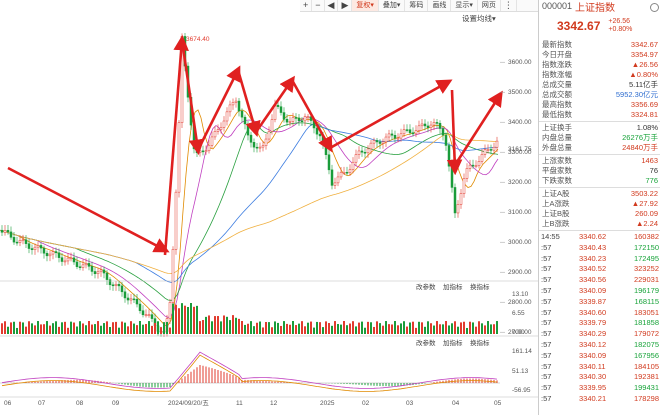 The height and width of the screenshot is (415, 660). What do you see at coordinates (599, 204) in the screenshot?
I see `stat-row: 上A涨跌 ▲27.92` at bounding box center [599, 204].